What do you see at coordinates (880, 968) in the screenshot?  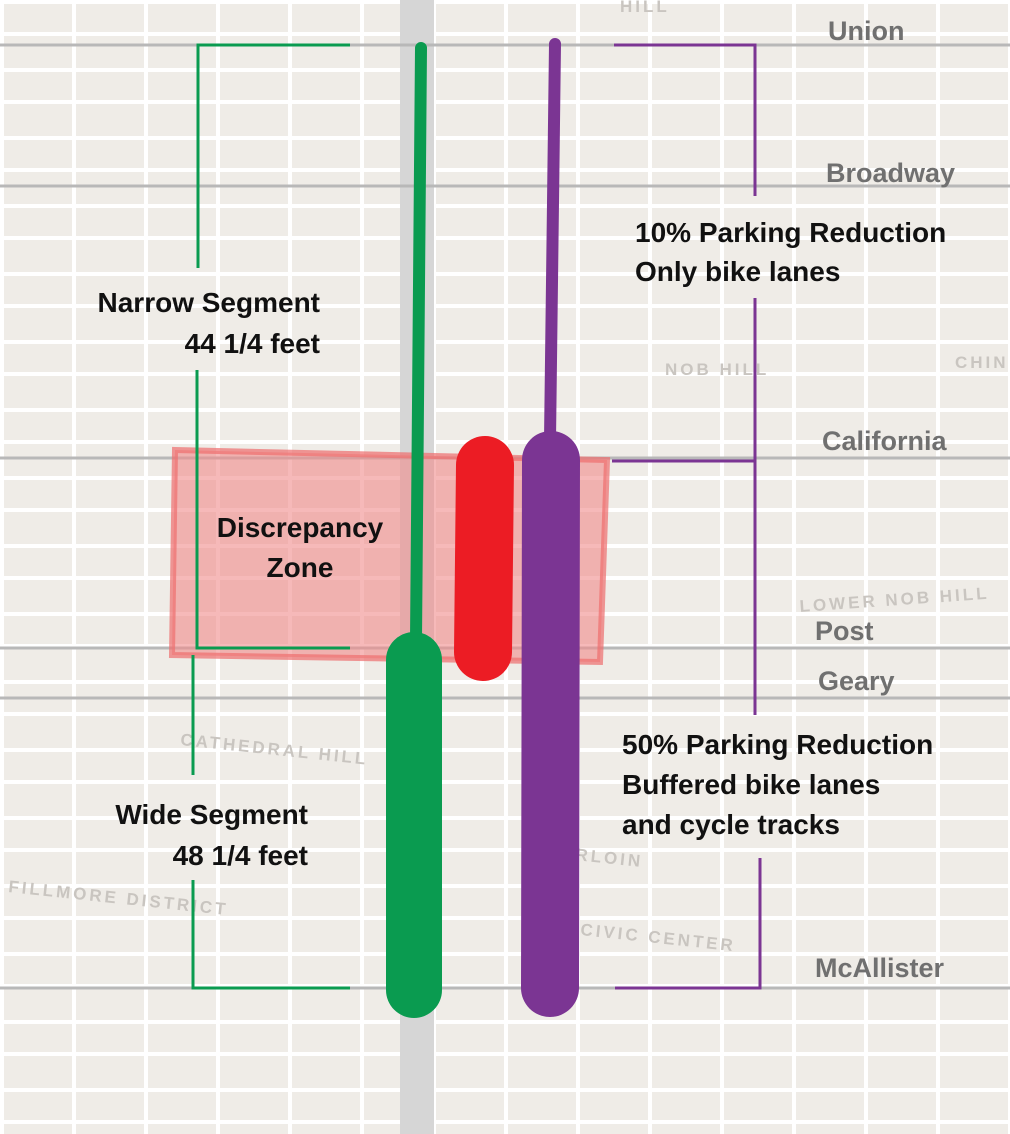 I see `street-label: McAllister` at bounding box center [880, 968].